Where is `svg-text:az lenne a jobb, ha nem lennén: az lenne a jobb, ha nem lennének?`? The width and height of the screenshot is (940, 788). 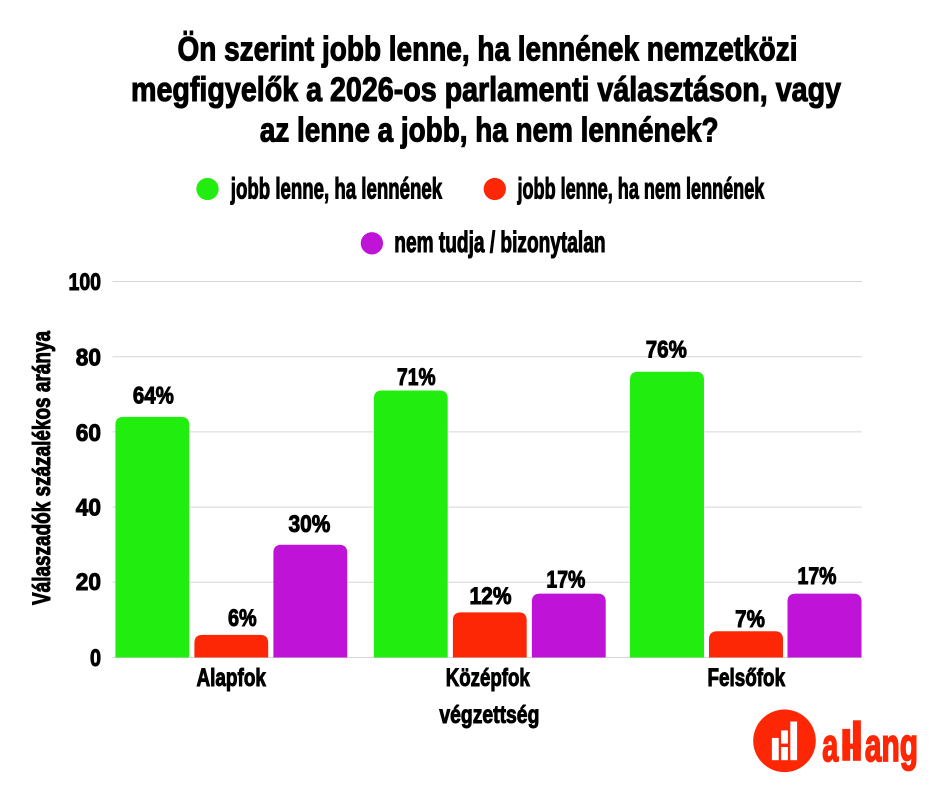 svg-text:az lenne a jobb, ha nem lennén: az lenne a jobb, ha nem lennének? is located at coordinates (489, 130).